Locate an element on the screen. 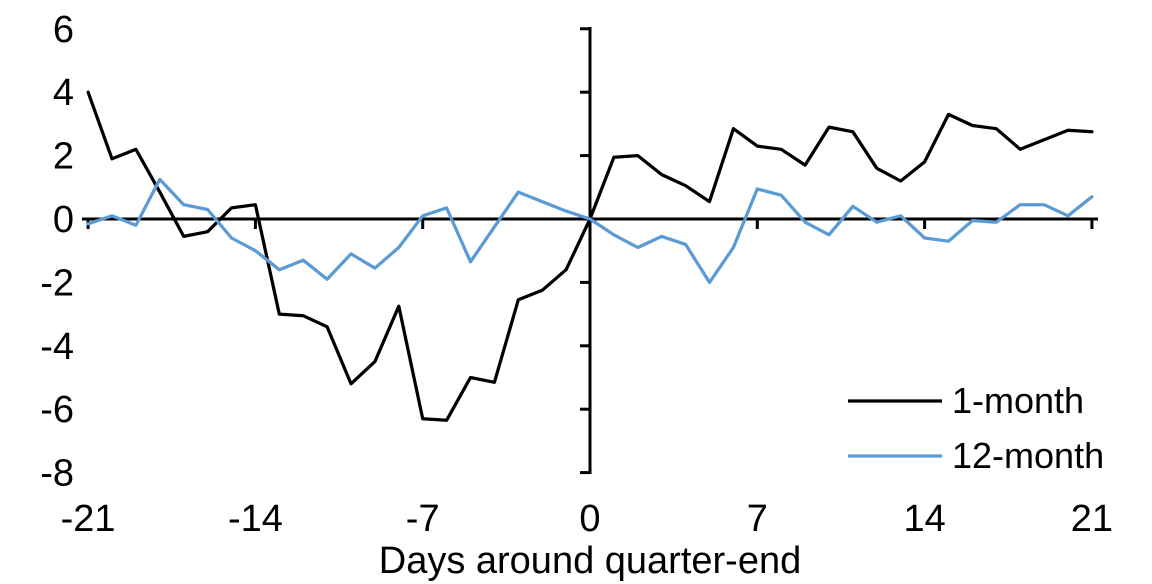  legend-label-1-month: 1-month is located at coordinates (1018, 400).